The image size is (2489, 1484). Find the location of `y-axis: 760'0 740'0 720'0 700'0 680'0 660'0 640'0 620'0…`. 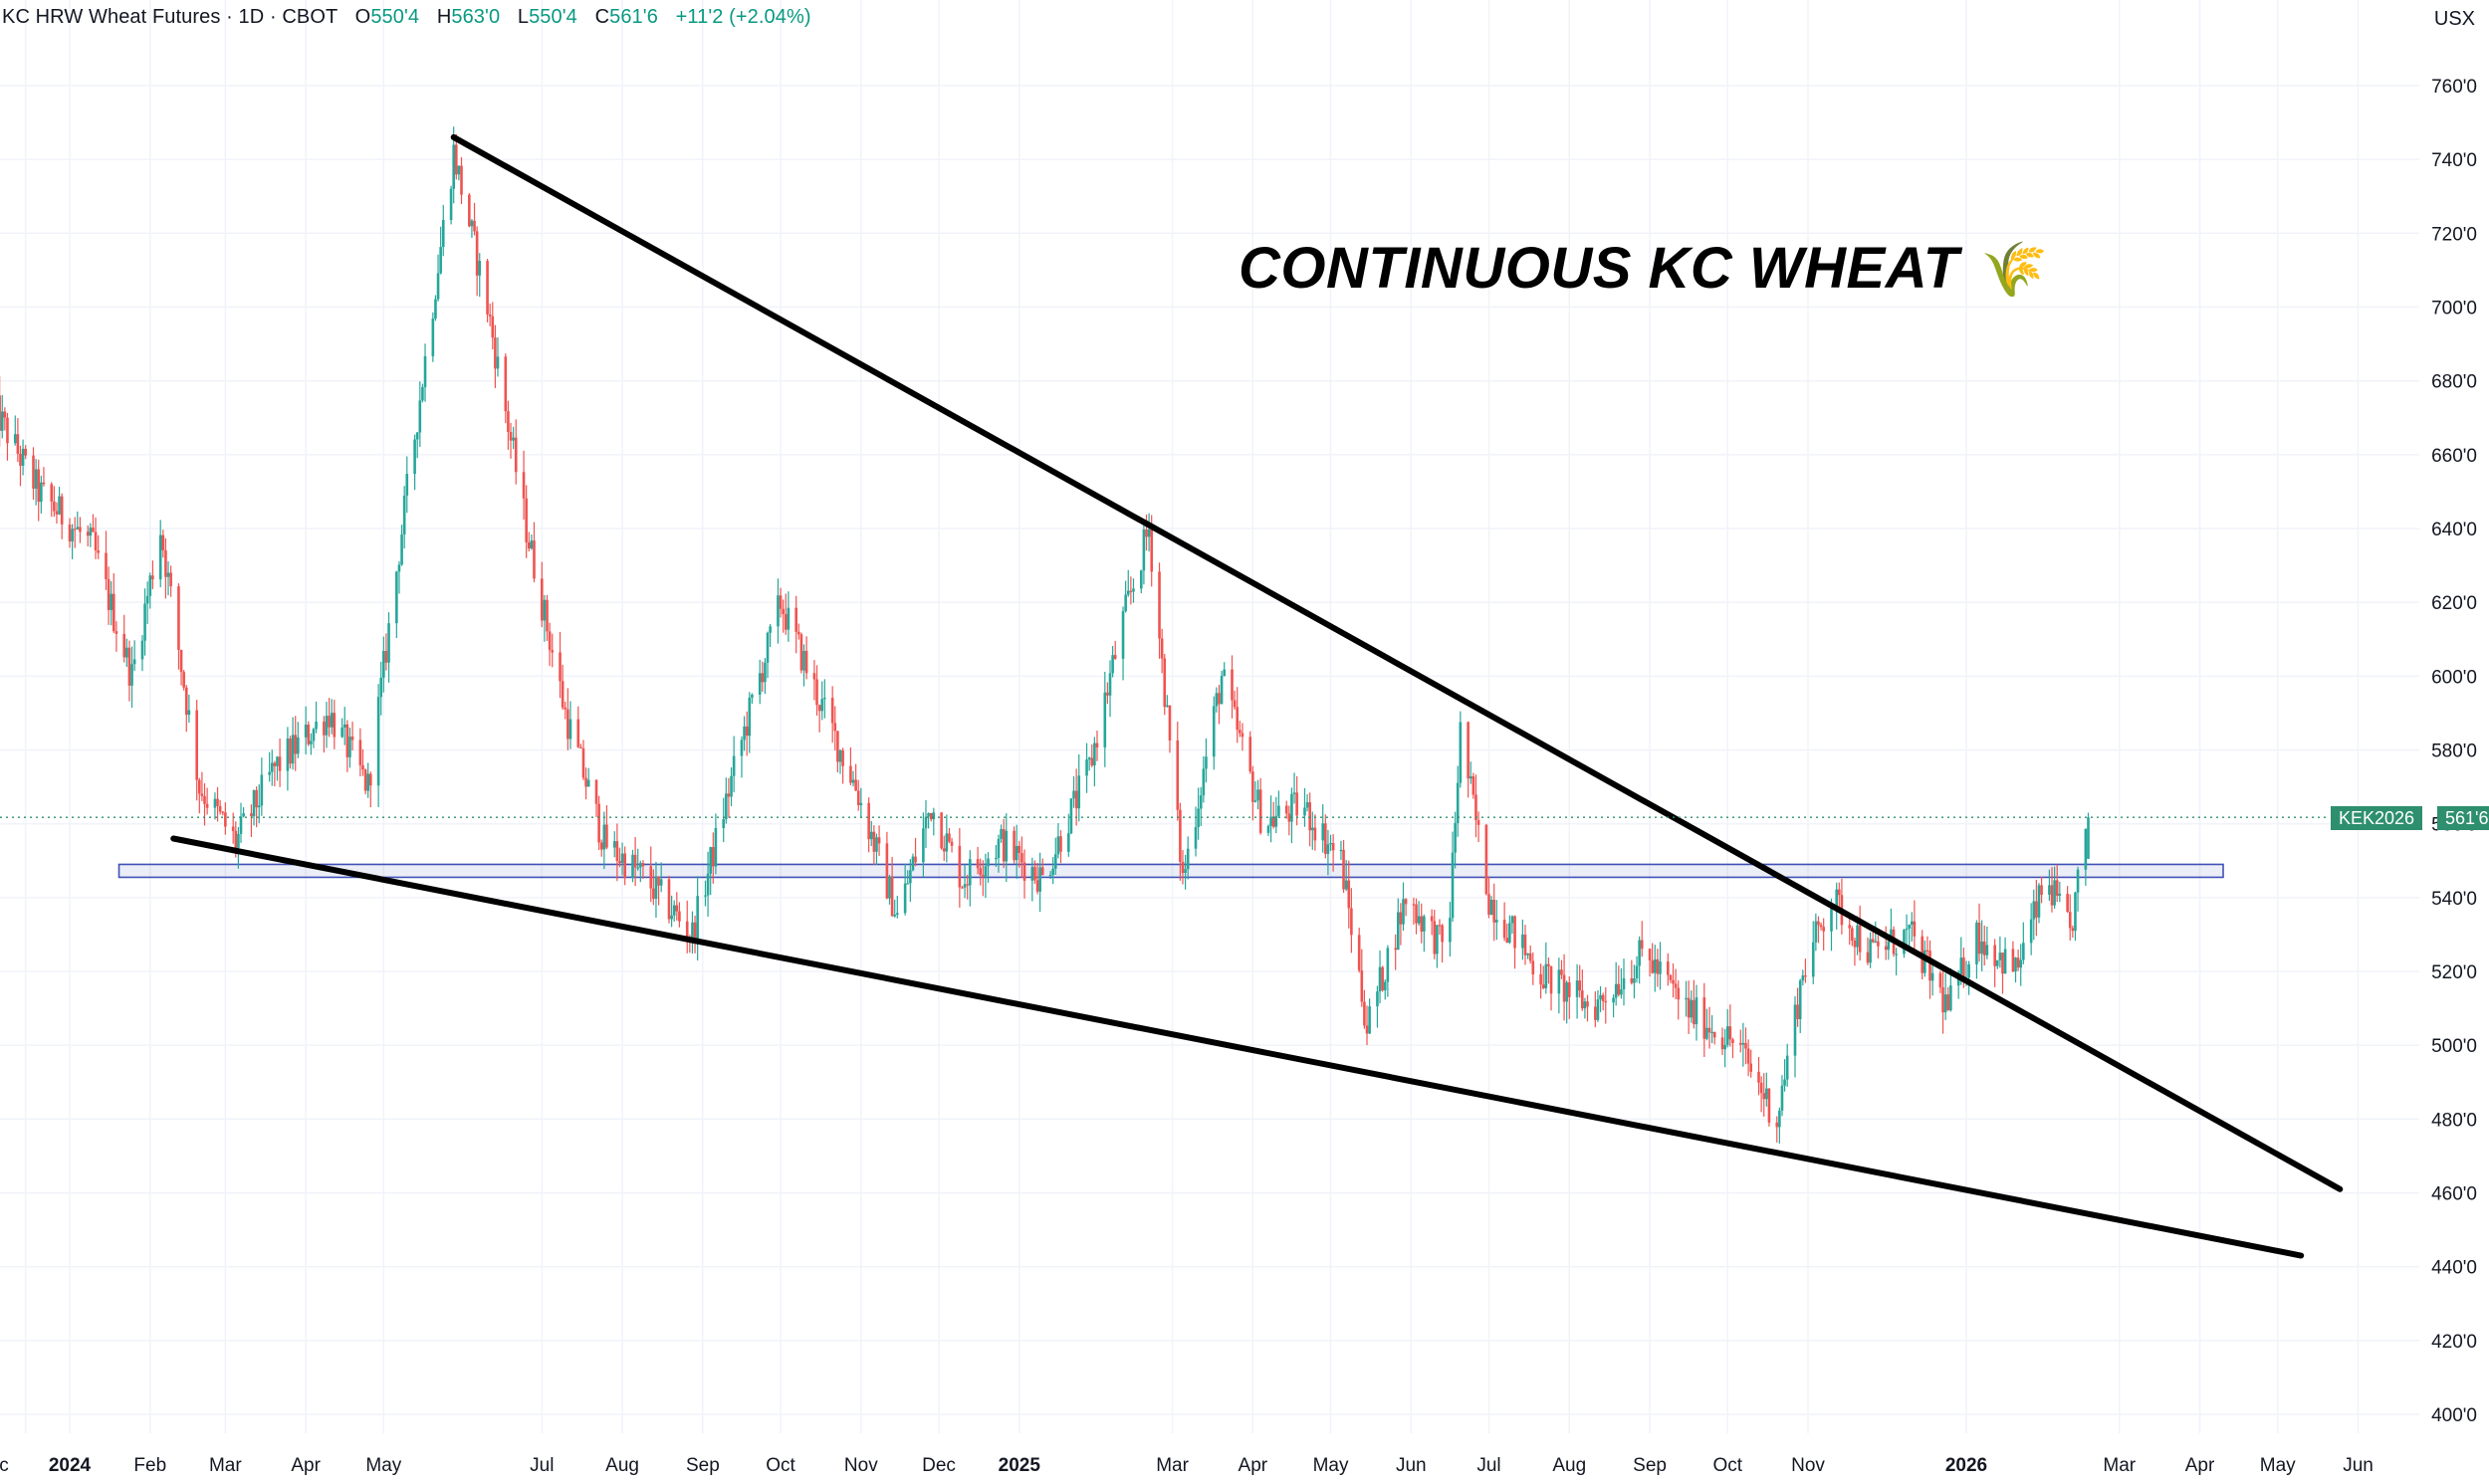

y-axis: 760'0 740'0 720'0 700'0 680'0 660'0 640'0 620'0… is located at coordinates (2454, 752).